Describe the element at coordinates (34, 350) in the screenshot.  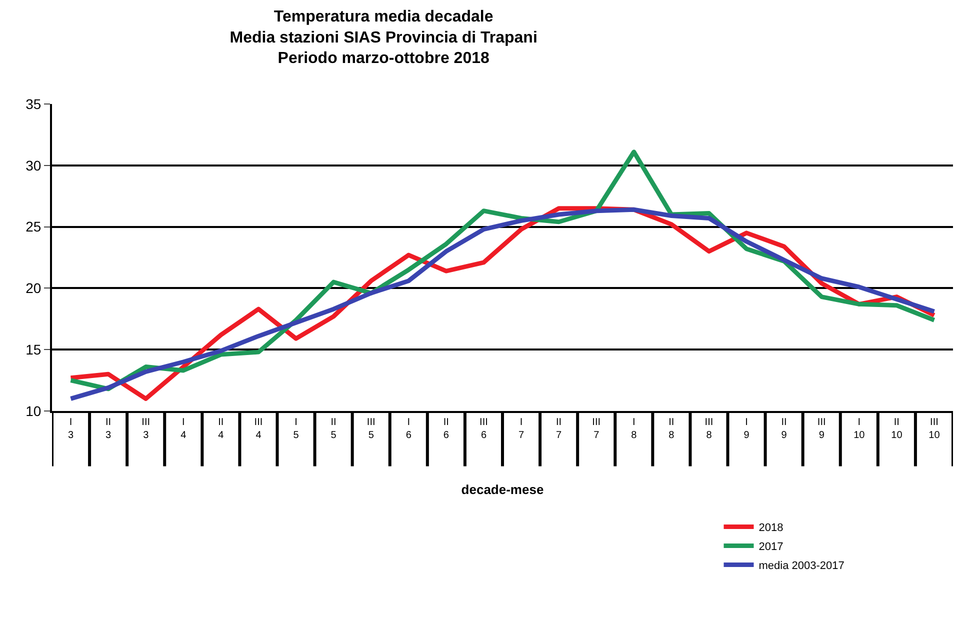
I see `y-tick-label: 15` at that location.